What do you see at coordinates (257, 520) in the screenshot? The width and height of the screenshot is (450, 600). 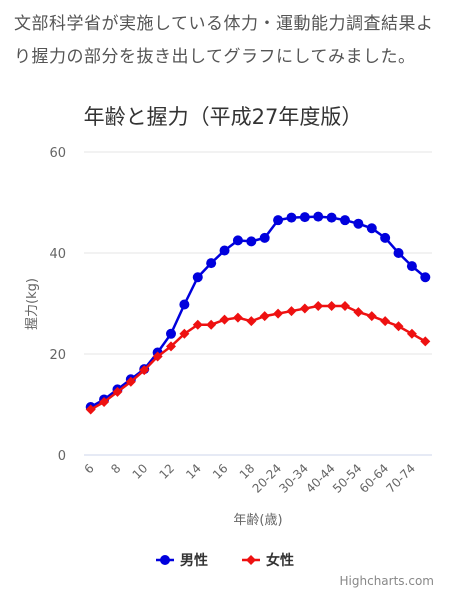 I see `x-axis-label: 年齢(歳)` at bounding box center [257, 520].